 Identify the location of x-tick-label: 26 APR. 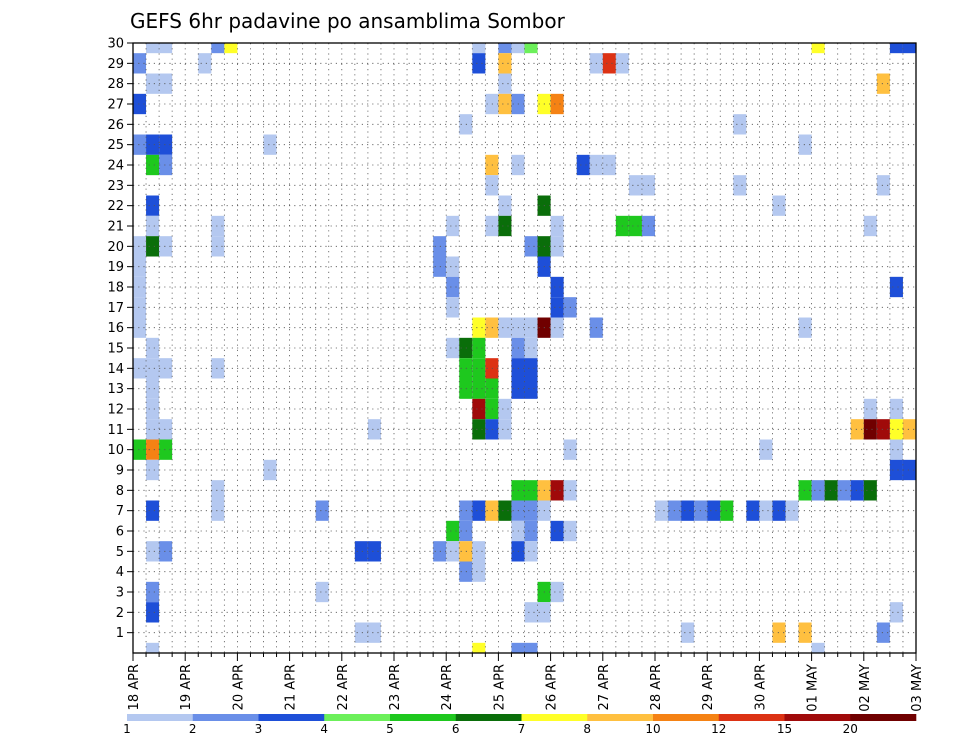
(552, 687).